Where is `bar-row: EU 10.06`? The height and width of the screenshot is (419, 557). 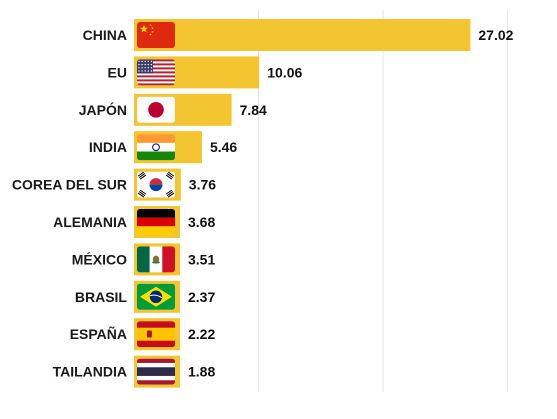
bar-row: EU 10.06 is located at coordinates (205, 72).